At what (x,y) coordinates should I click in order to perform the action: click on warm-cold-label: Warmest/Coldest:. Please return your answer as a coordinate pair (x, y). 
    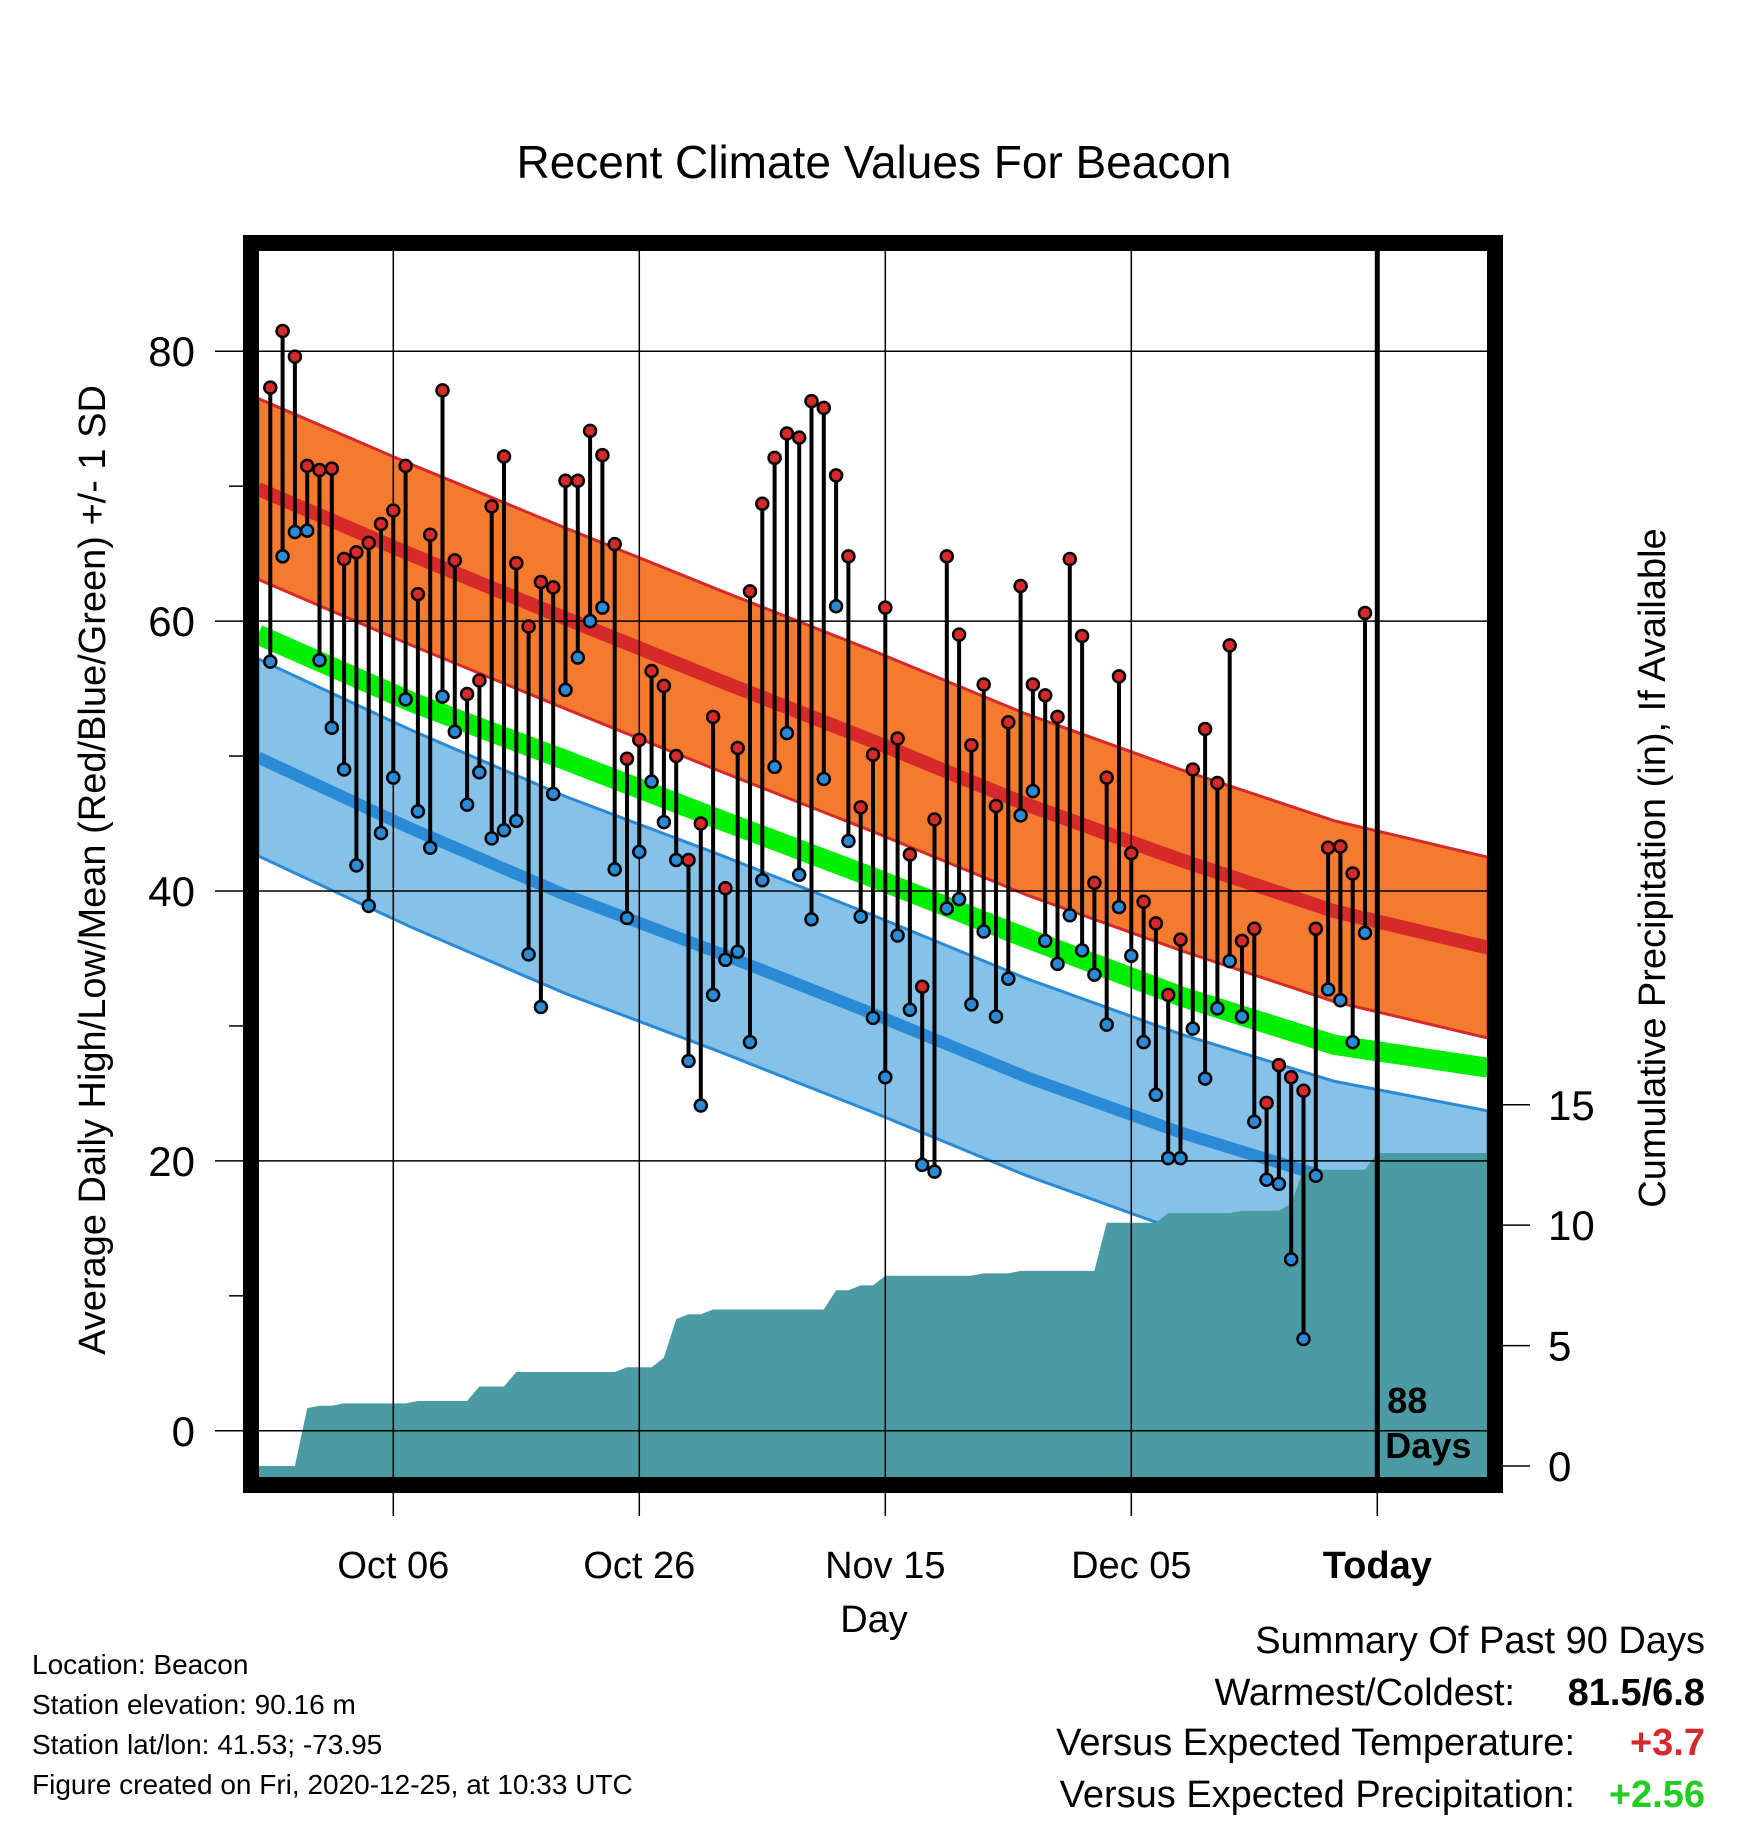
    Looking at the image, I should click on (1364, 1693).